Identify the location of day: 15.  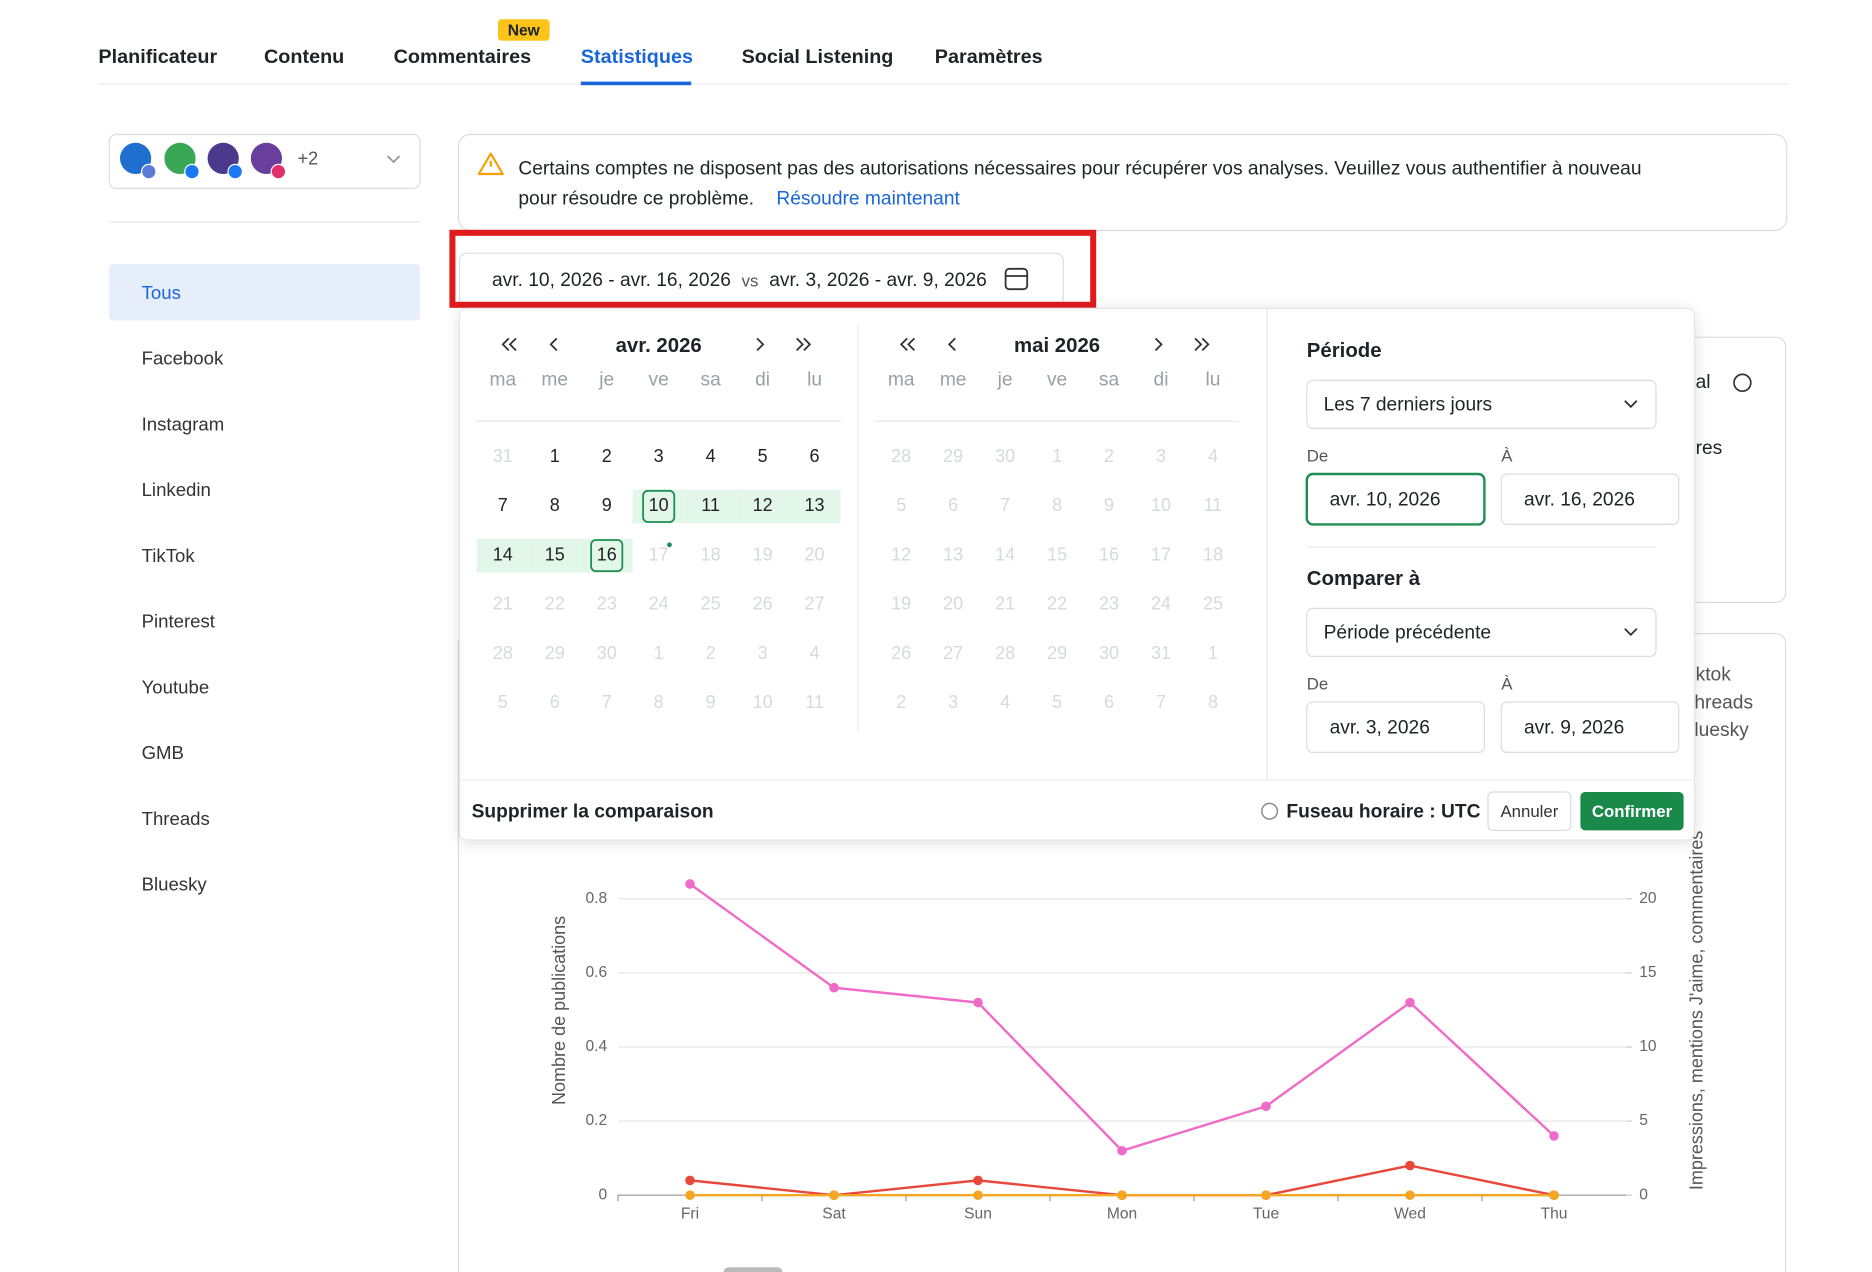
(555, 554).